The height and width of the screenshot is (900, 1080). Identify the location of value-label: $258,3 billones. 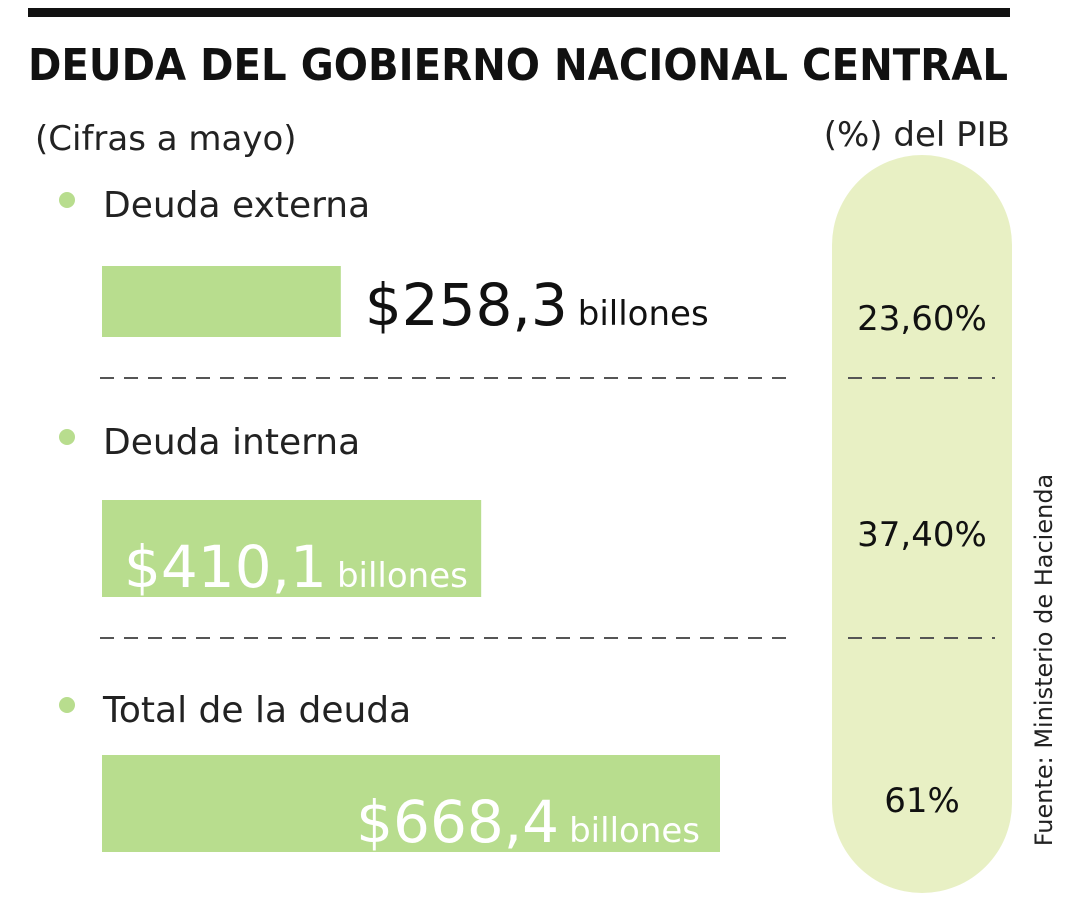
(537, 305).